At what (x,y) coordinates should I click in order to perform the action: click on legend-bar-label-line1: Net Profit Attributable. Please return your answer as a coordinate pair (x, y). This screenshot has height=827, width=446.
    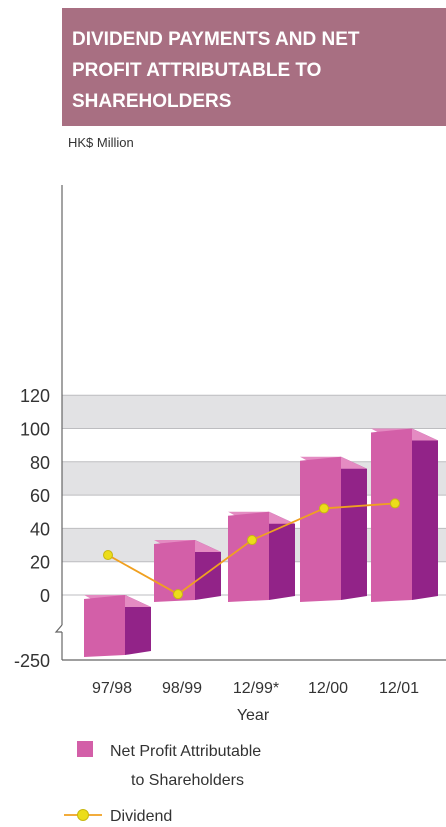
    Looking at the image, I should click on (185, 751).